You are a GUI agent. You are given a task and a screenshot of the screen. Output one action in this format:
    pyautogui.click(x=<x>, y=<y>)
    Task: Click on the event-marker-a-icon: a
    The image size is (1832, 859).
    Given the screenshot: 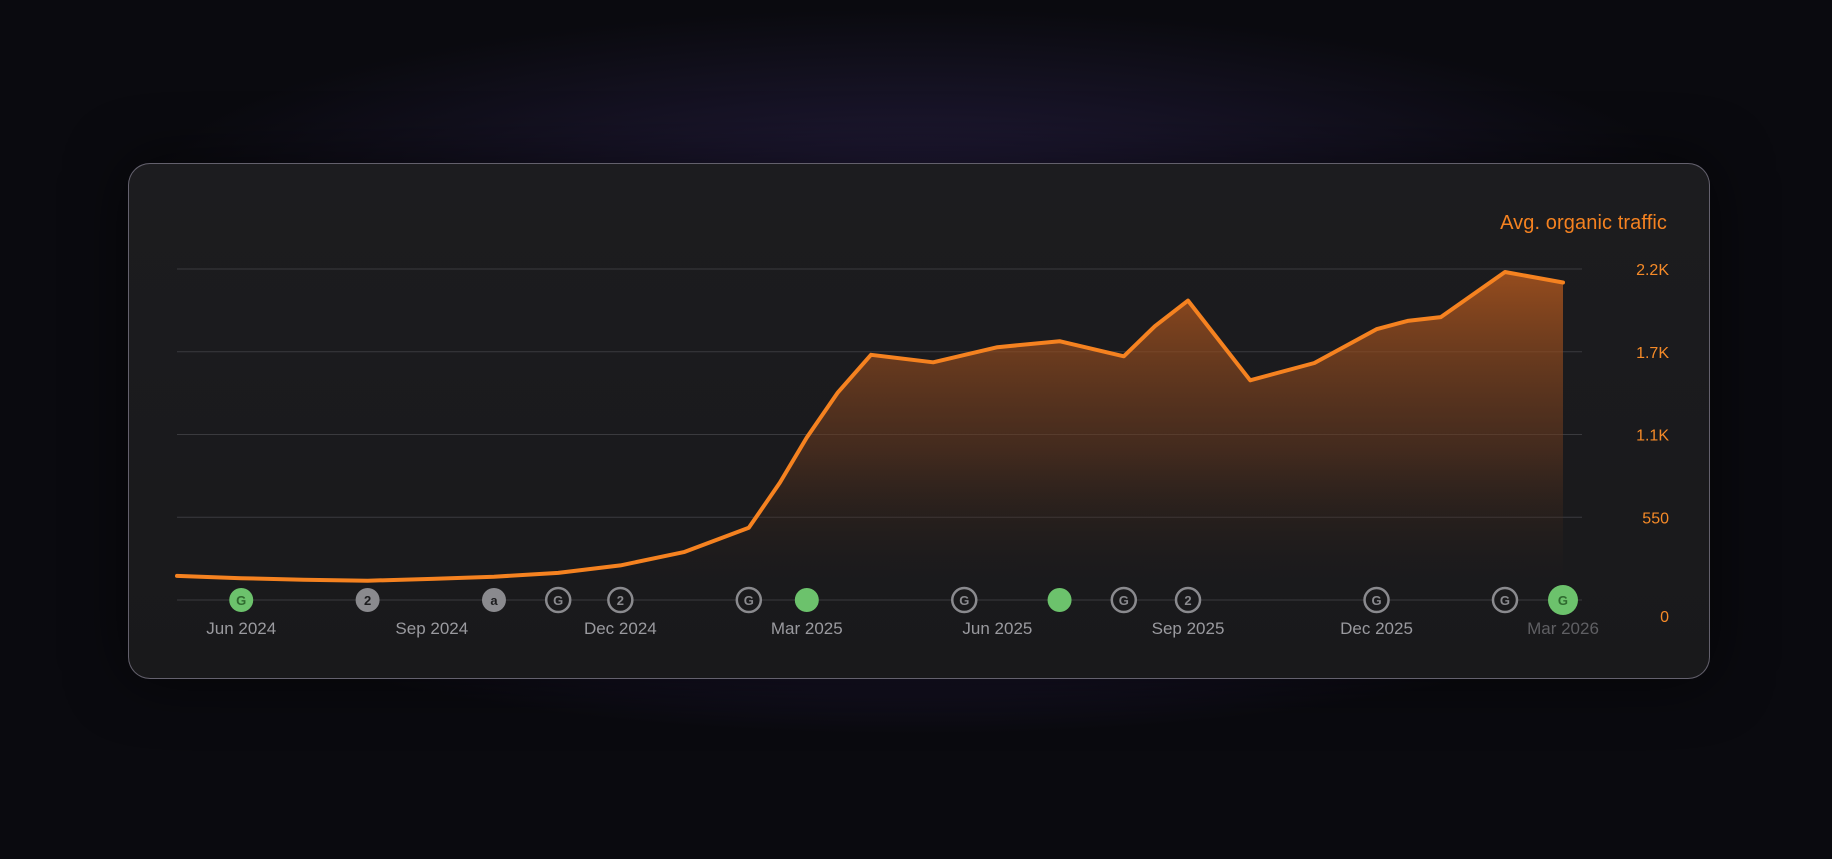 What is the action you would take?
    pyautogui.click(x=493, y=600)
    